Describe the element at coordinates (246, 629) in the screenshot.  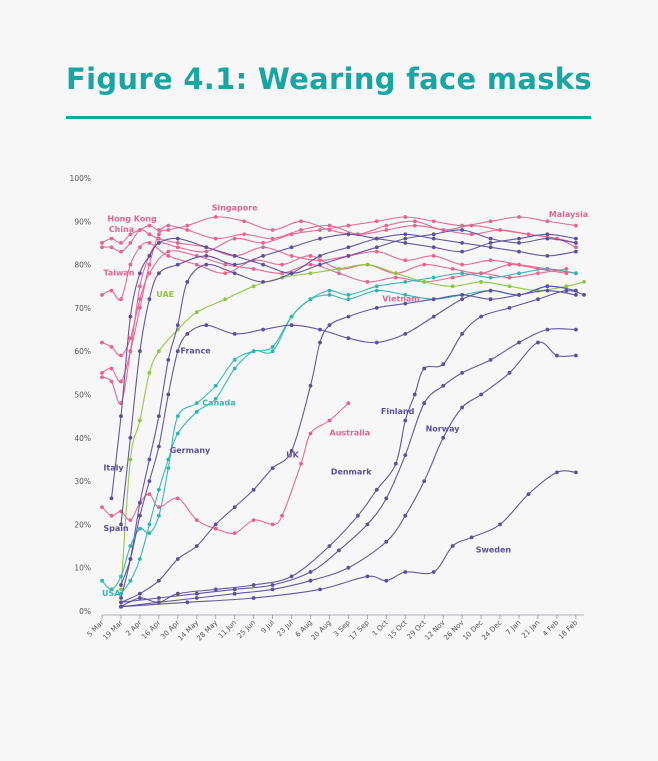
I see `x-tick-label: 25 Jun` at that location.